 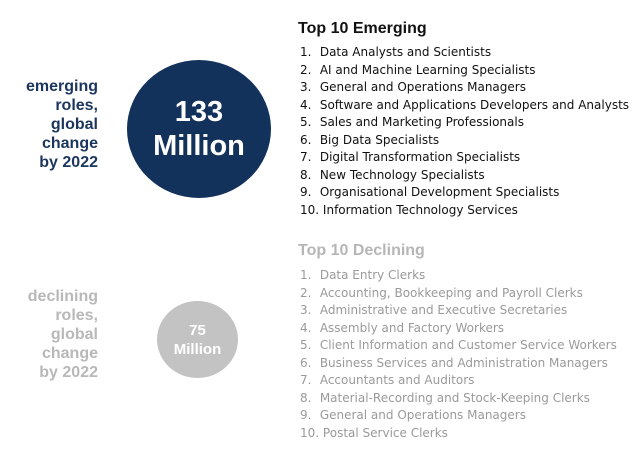 I want to click on declining-label-line: global, so click(x=74, y=334).